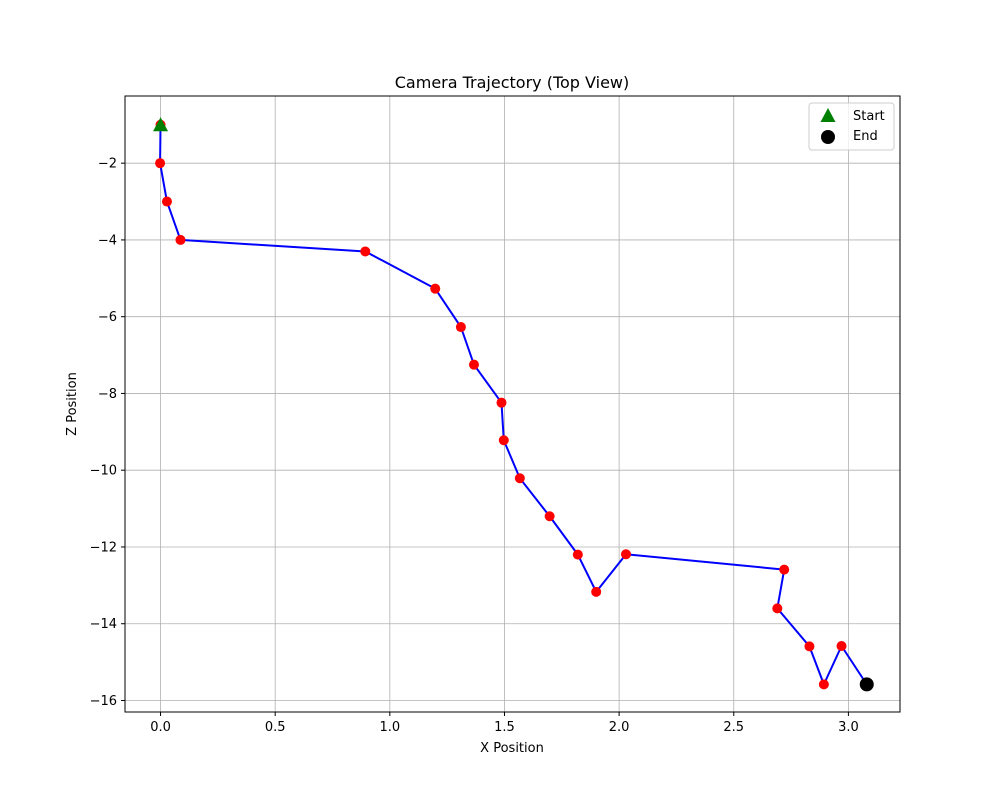 Image resolution: width=1000 pixels, height=800 pixels. What do you see at coordinates (828, 115) in the screenshot?
I see `legend-start-marker` at bounding box center [828, 115].